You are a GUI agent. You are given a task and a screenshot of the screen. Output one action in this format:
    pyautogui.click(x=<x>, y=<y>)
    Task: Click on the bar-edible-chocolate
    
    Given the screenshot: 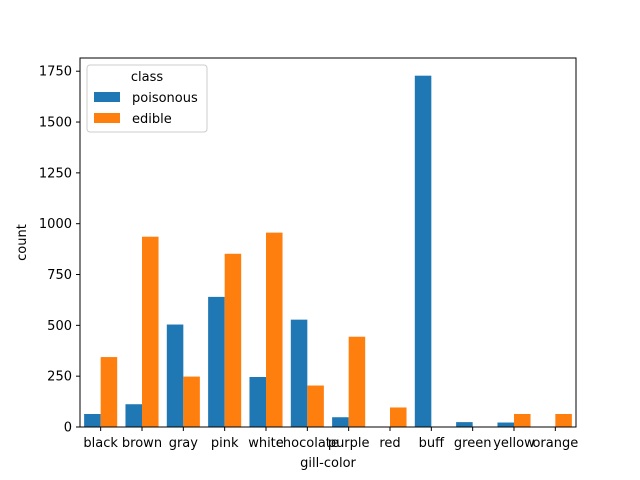 What is the action you would take?
    pyautogui.click(x=315, y=406)
    